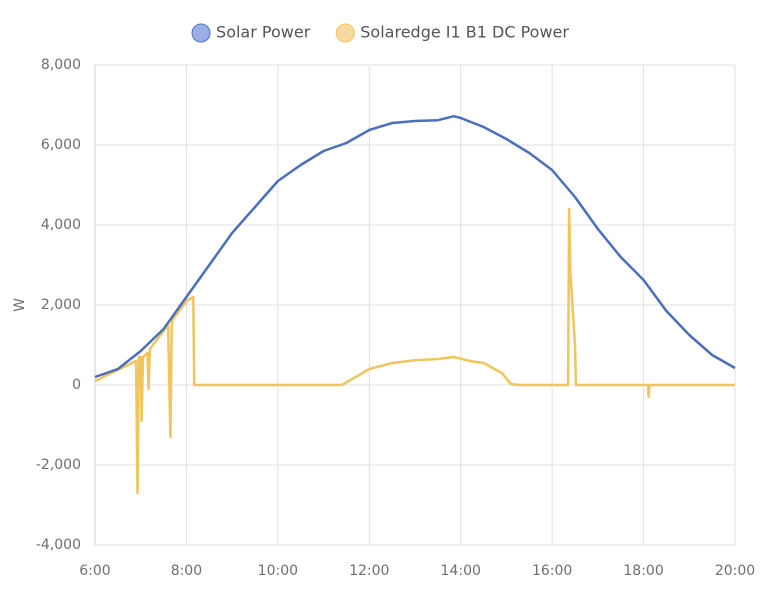  I want to click on y-tick-label: 0, so click(76, 385).